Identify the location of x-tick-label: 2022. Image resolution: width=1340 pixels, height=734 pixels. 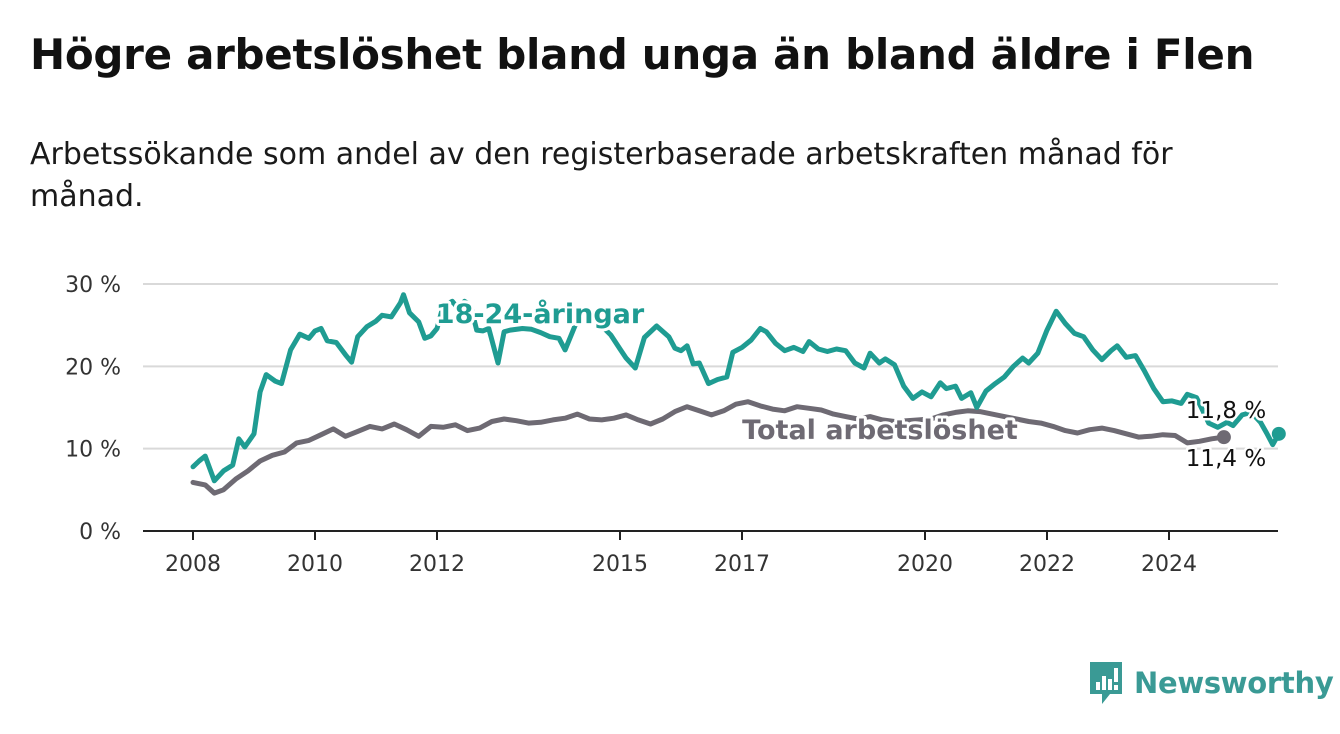
(1047, 564).